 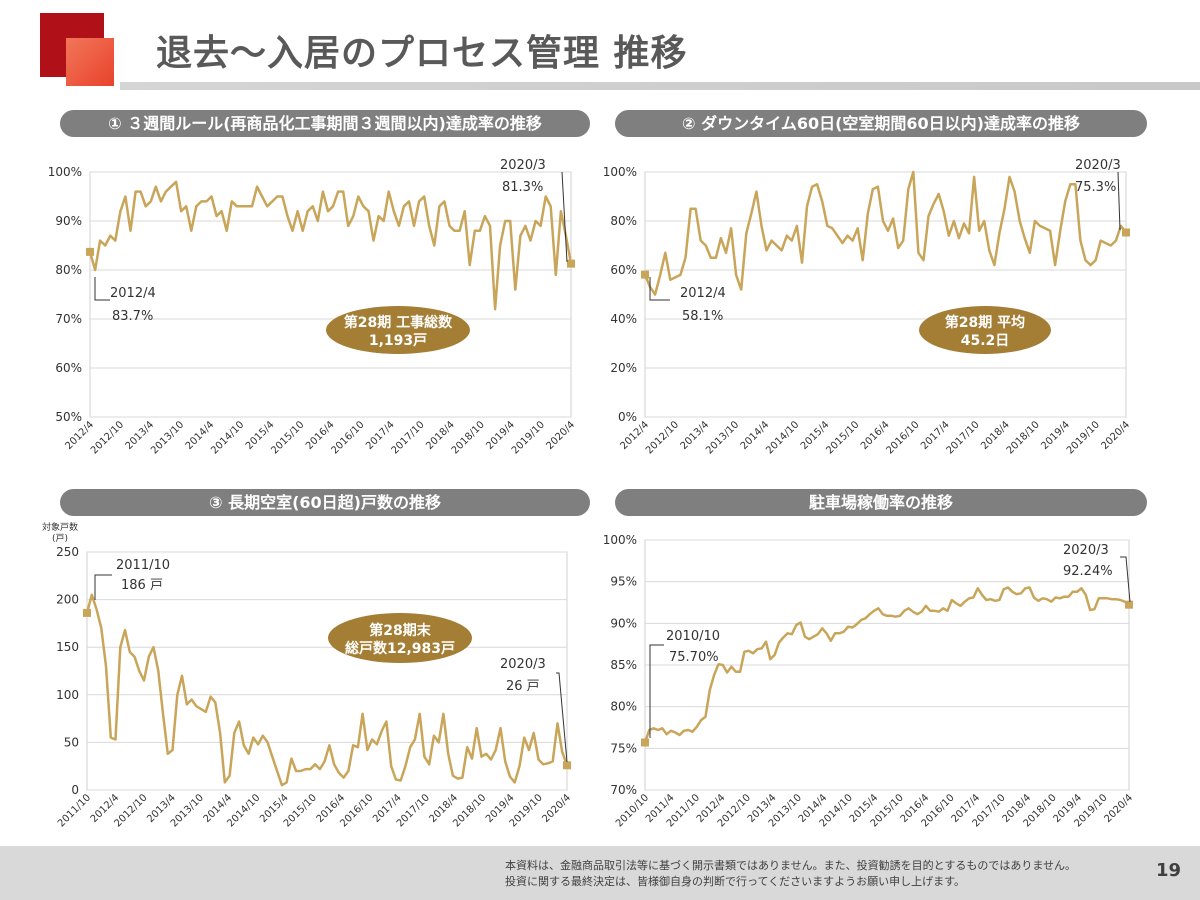 I want to click on start-value-label: 186 戸, so click(x=142, y=585).